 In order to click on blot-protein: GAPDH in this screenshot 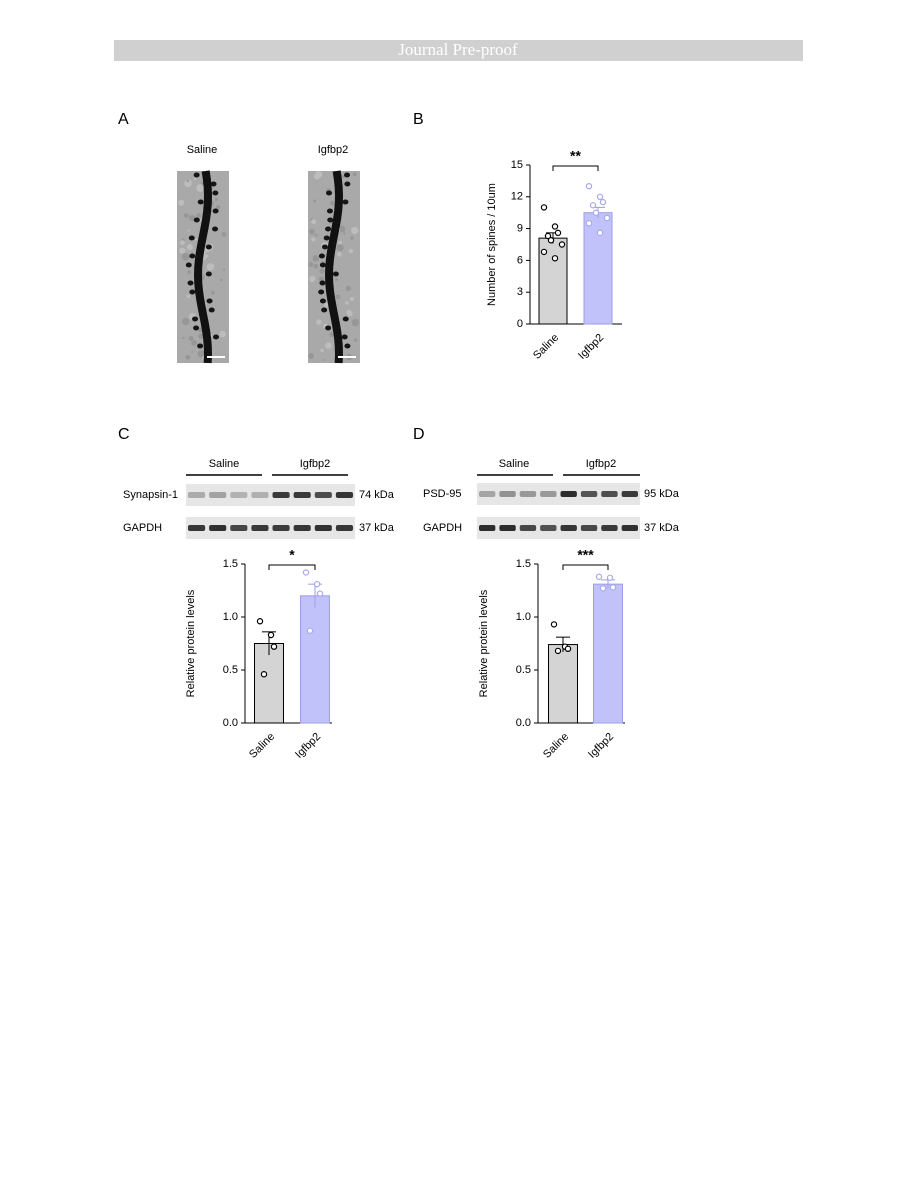, I will do `click(442, 528)`.